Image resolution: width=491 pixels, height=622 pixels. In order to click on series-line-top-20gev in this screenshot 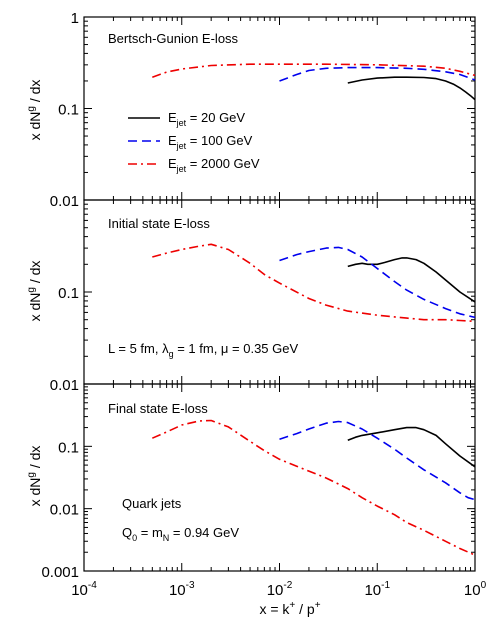, I will do `click(411, 88)`.